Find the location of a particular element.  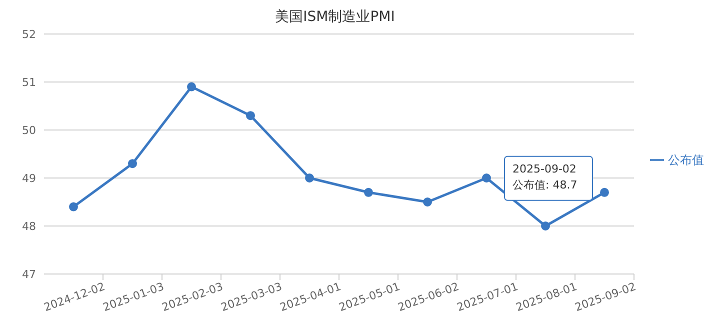

tooltip-box: 2025-09-02 公布值: 48.7 is located at coordinates (548, 178).